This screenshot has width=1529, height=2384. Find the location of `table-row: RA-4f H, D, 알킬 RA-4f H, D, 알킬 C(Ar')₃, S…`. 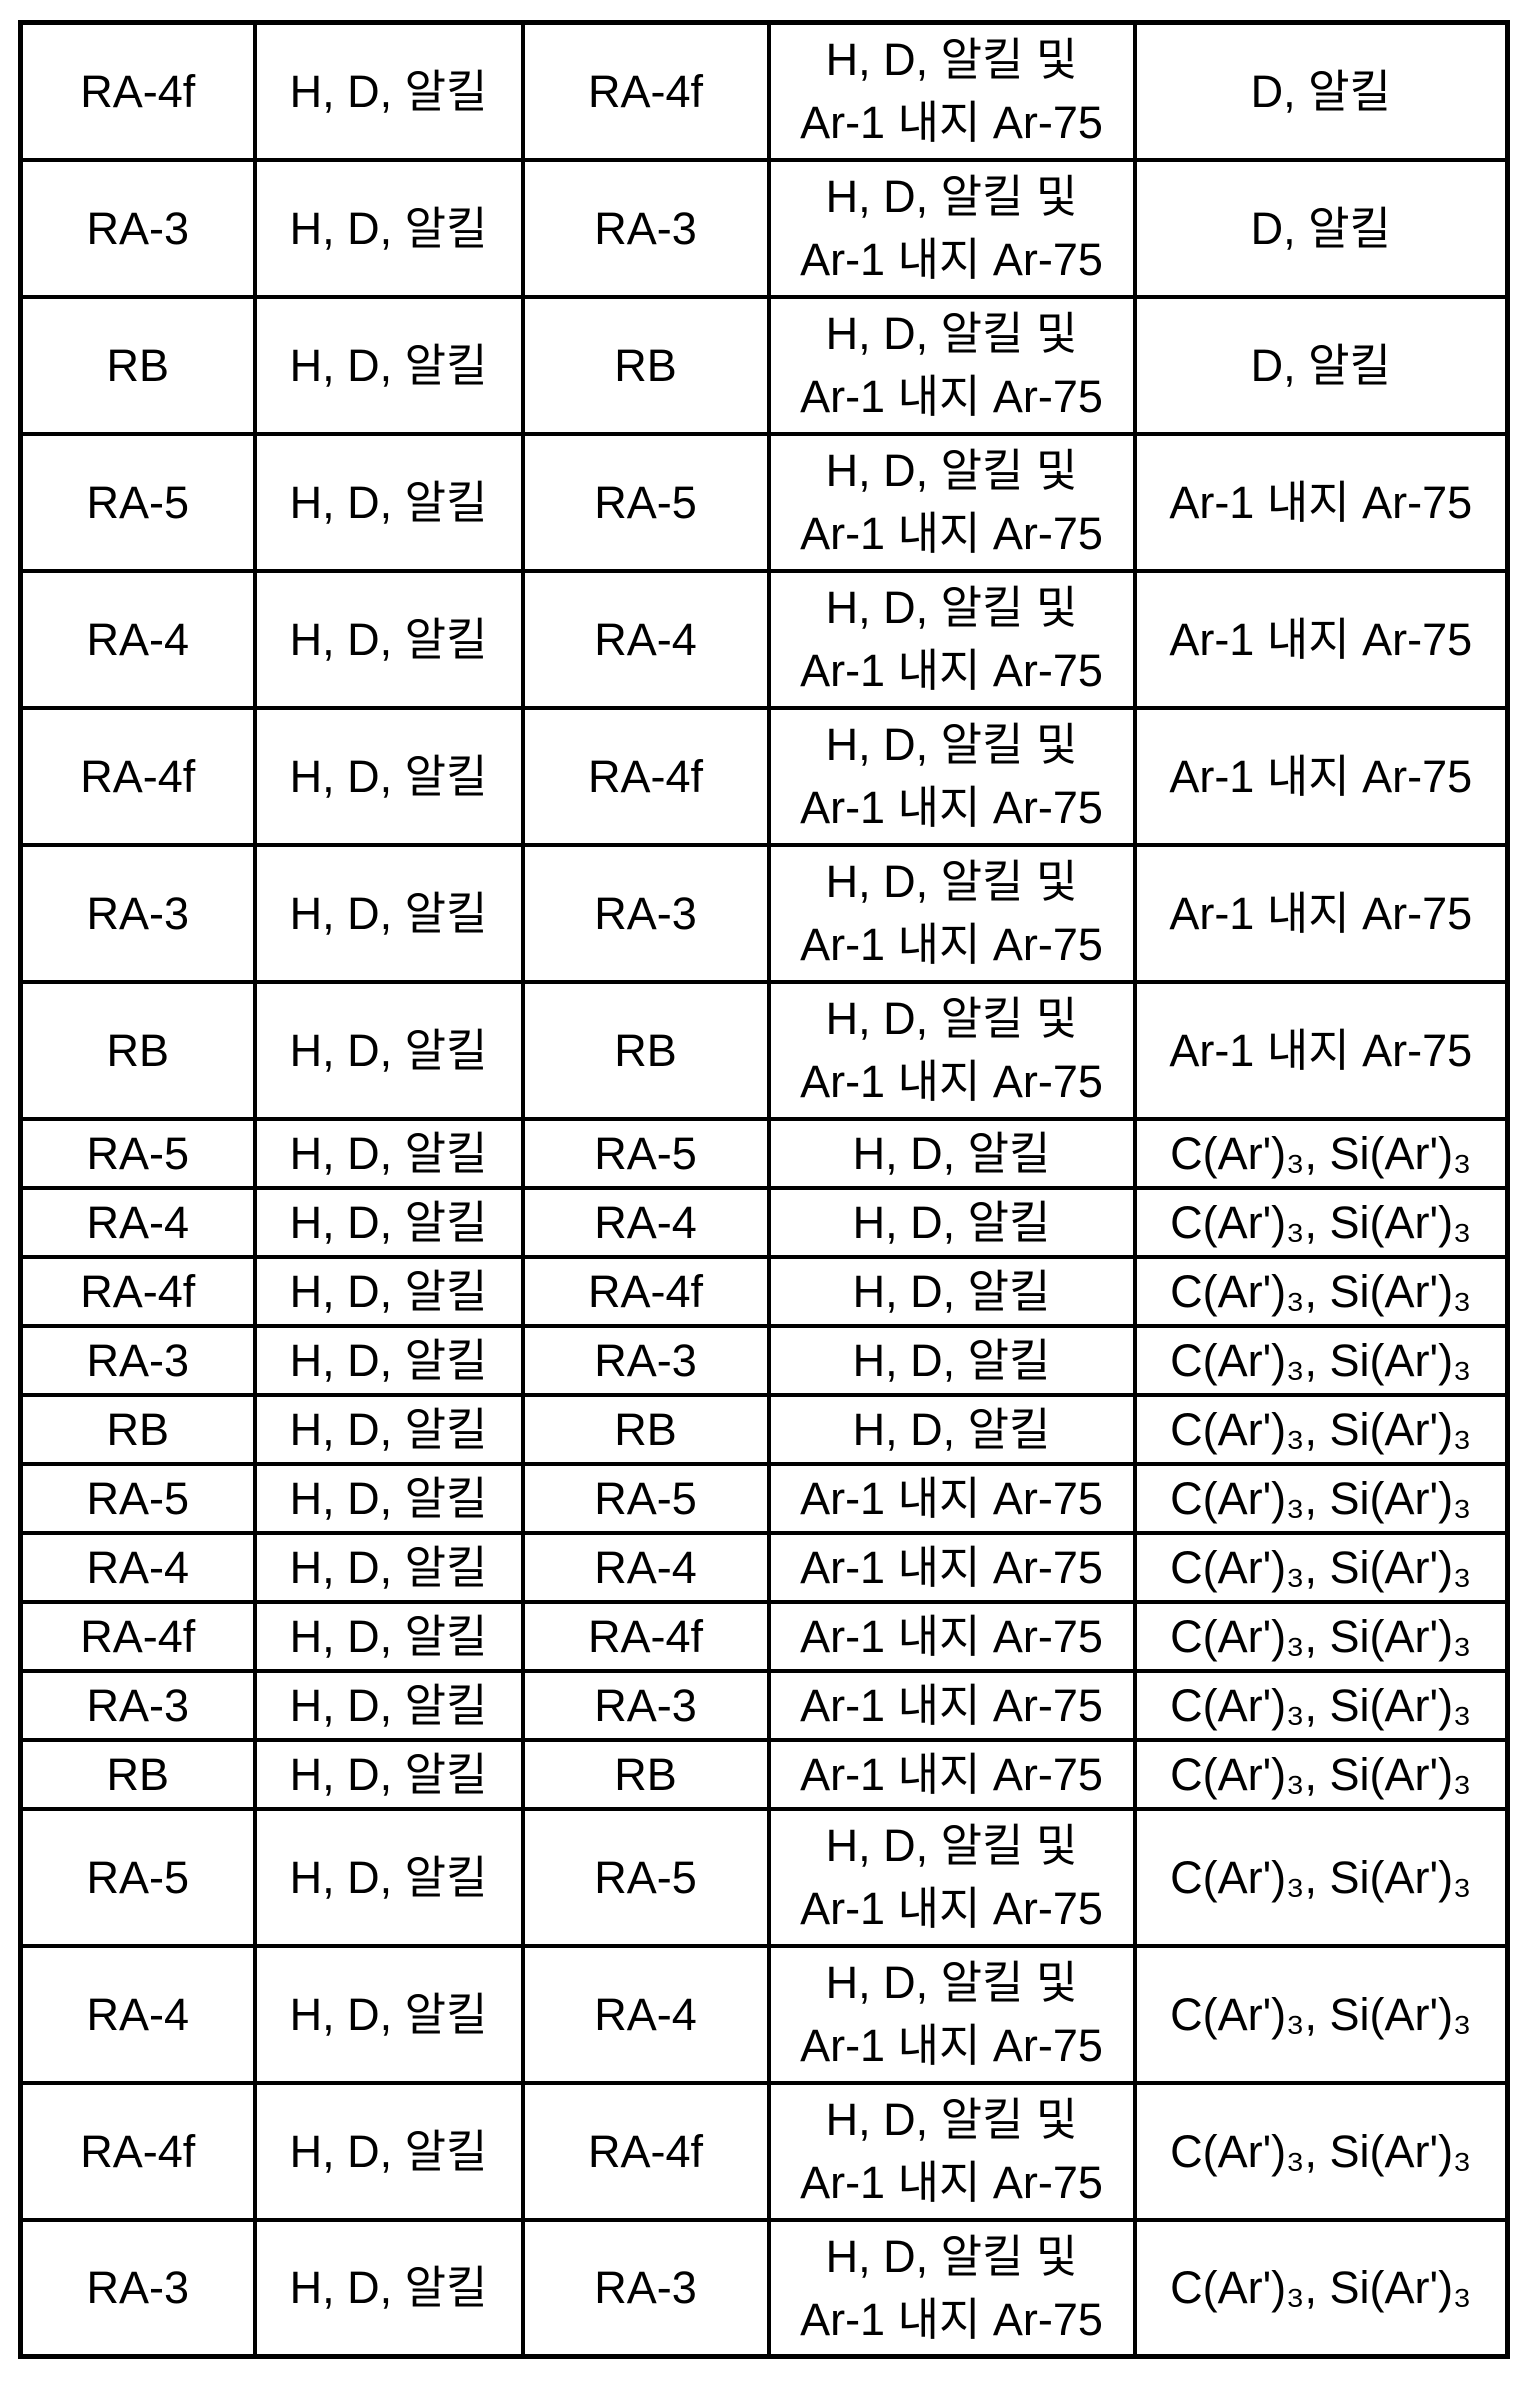

table-row: RA-4f H, D, 알킬 RA-4f H, D, 알킬 C(Ar')₃, S… is located at coordinates (764, 1291).